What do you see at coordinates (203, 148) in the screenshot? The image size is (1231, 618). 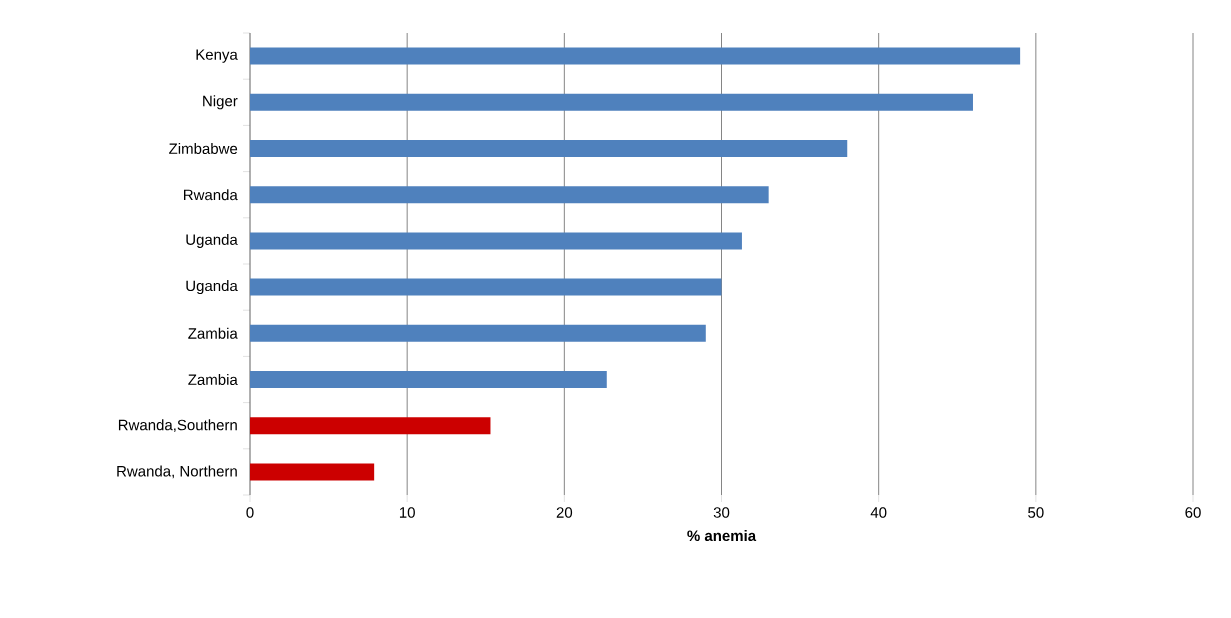 I see `y-tick-label: Zimbabwe` at bounding box center [203, 148].